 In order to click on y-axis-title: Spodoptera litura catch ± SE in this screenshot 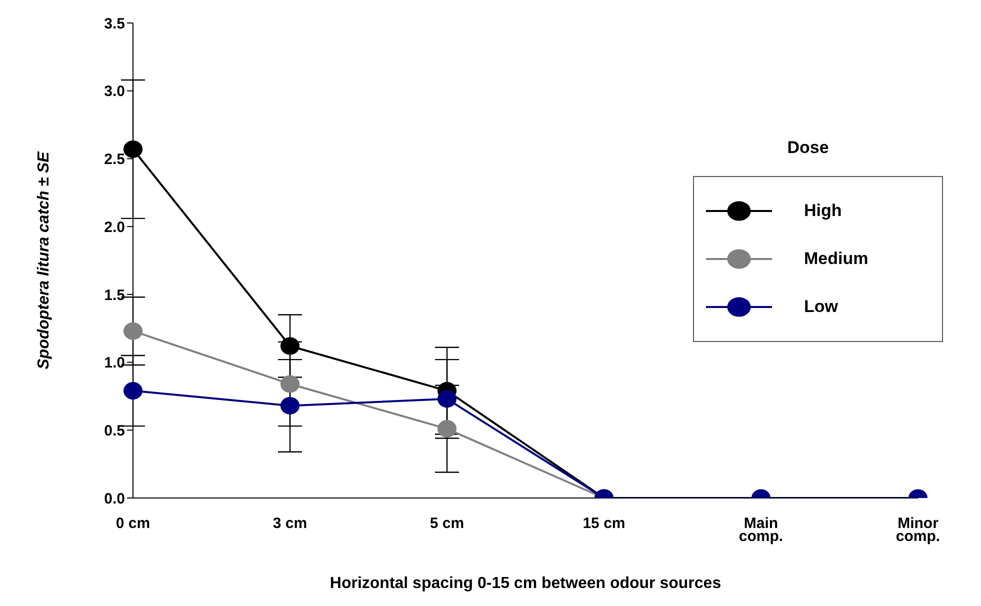, I will do `click(44, 260)`.